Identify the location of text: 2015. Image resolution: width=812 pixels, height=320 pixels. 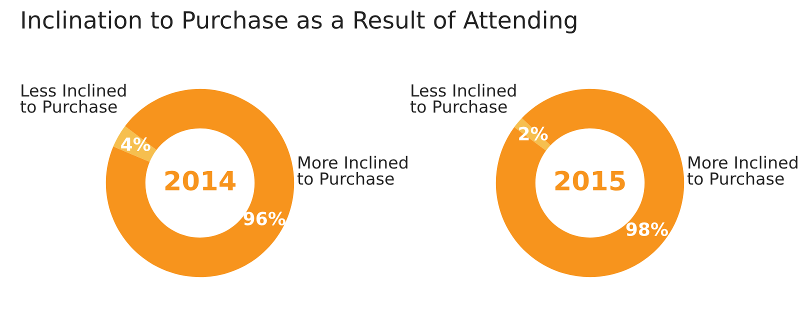
(590, 180).